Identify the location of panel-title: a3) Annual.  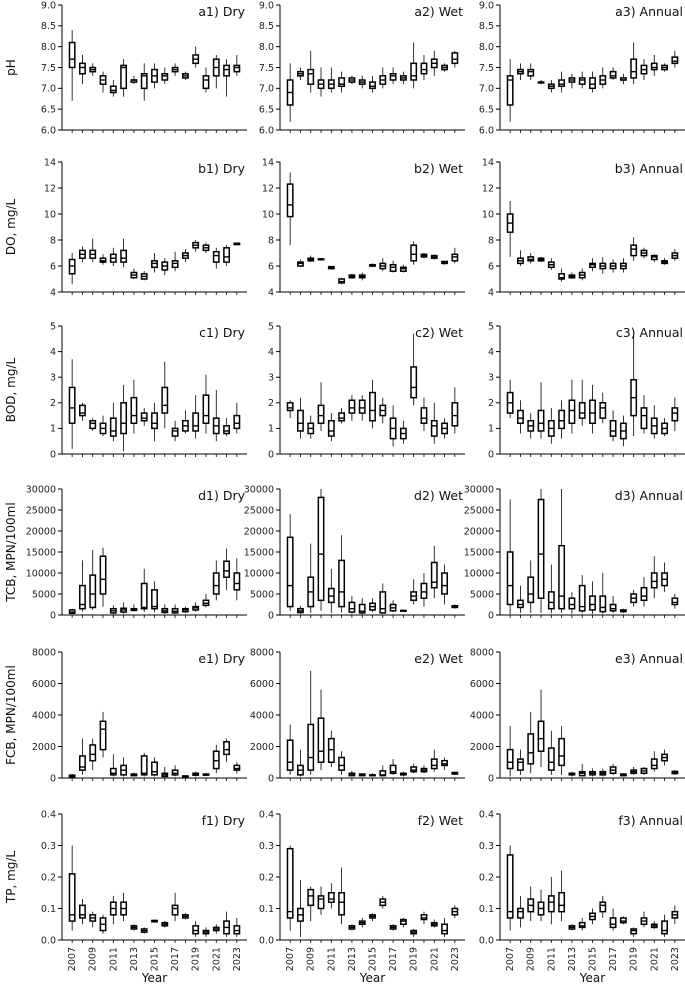
(649, 11).